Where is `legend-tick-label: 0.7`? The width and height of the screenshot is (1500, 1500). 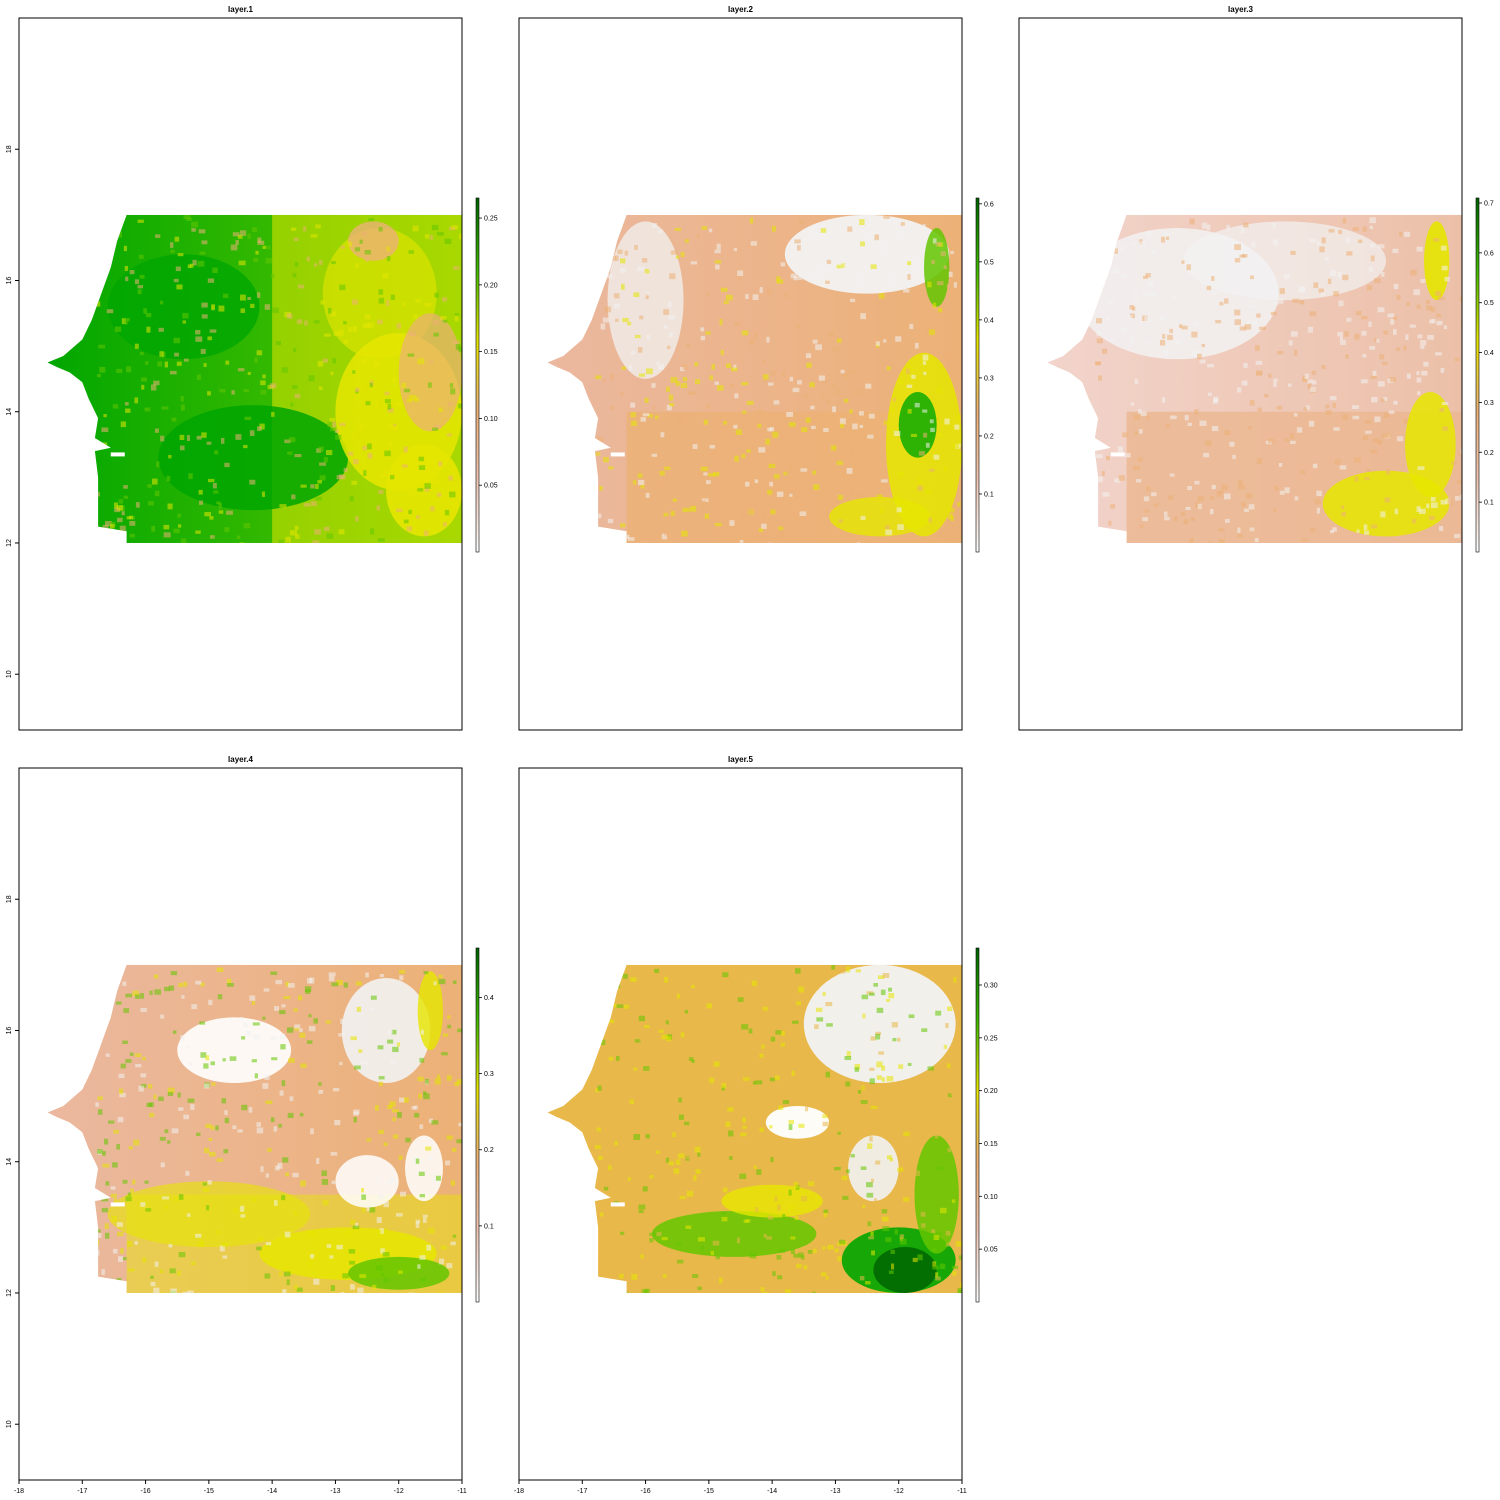 legend-tick-label: 0.7 is located at coordinates (1489, 203).